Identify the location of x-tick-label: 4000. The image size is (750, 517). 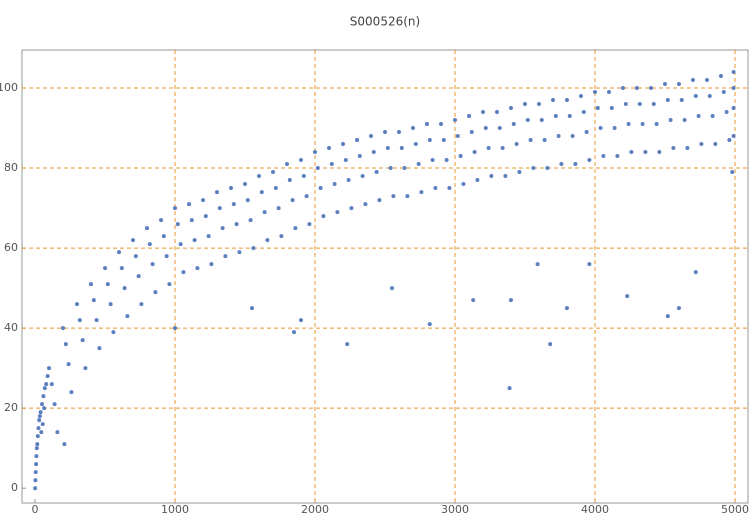
(595, 509).